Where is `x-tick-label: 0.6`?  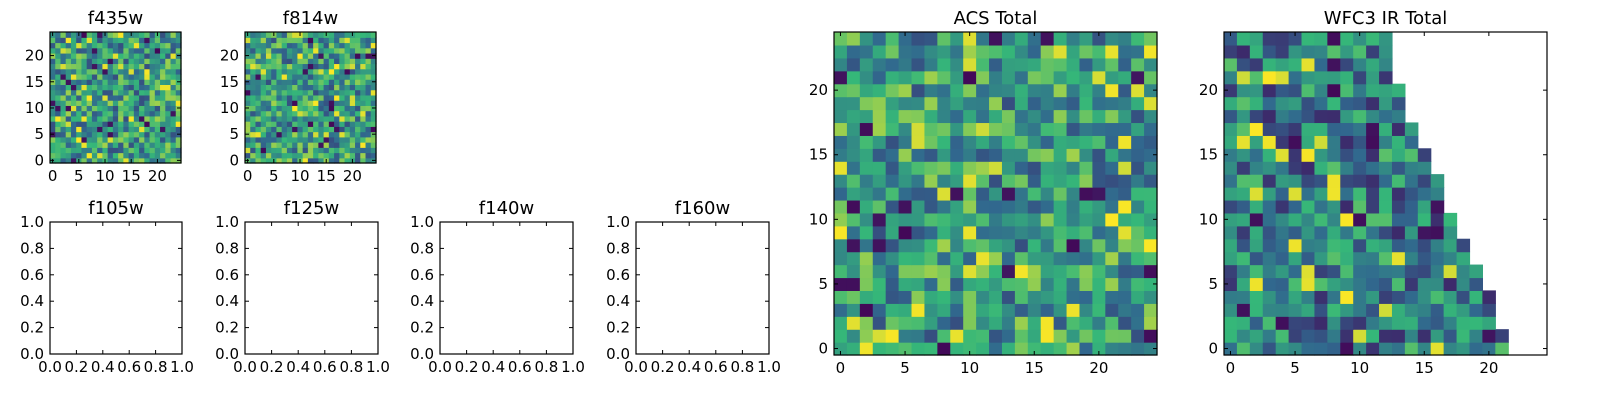
x-tick-label: 0.6 is located at coordinates (325, 367).